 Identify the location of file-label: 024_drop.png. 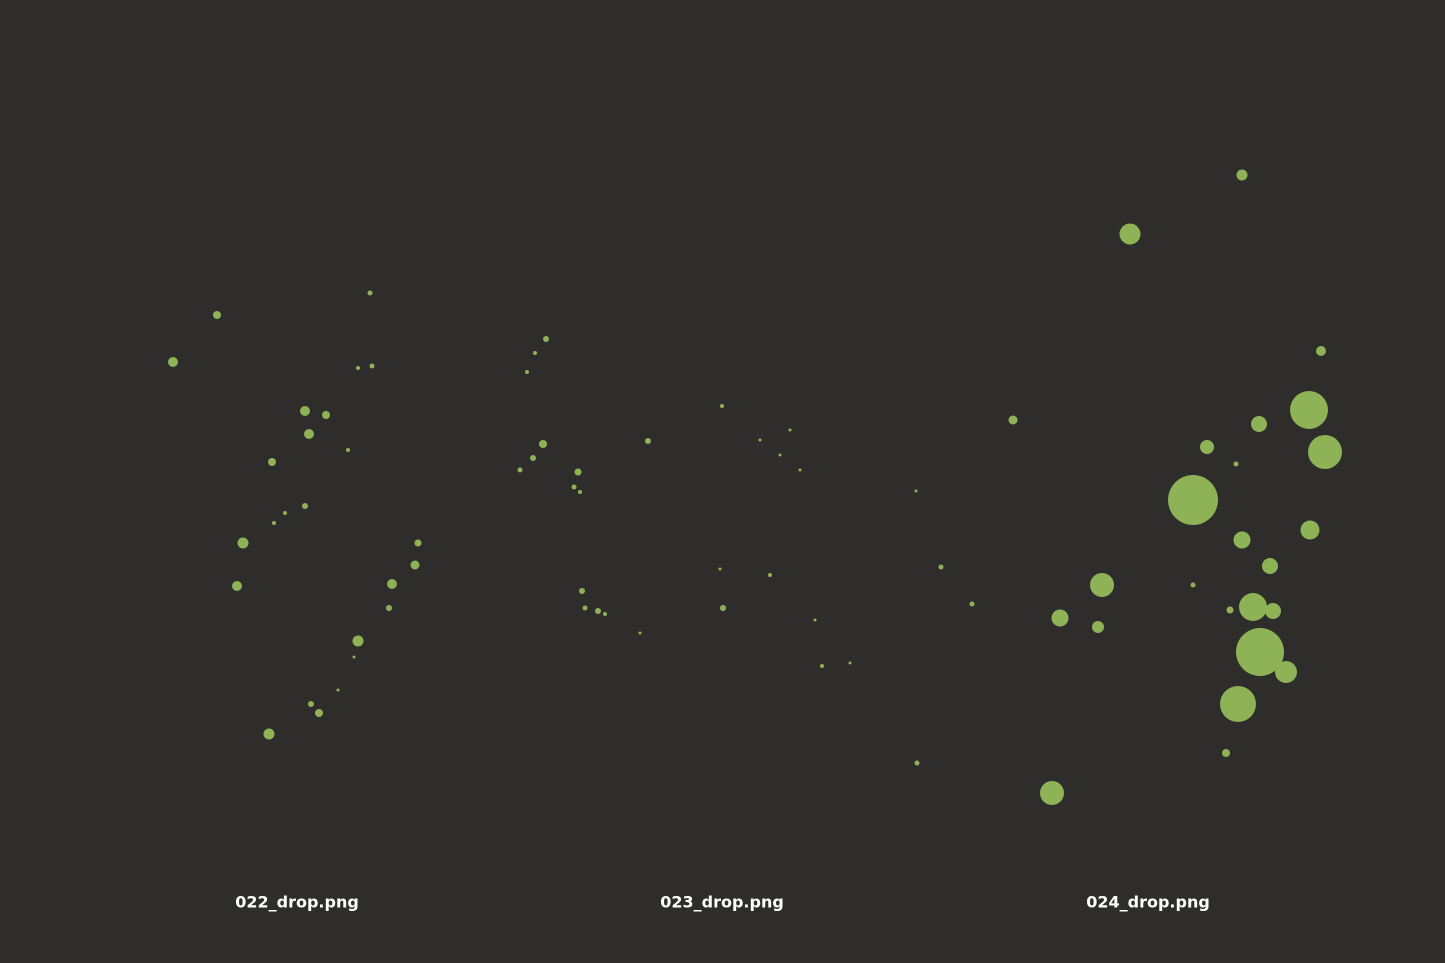
(1148, 902).